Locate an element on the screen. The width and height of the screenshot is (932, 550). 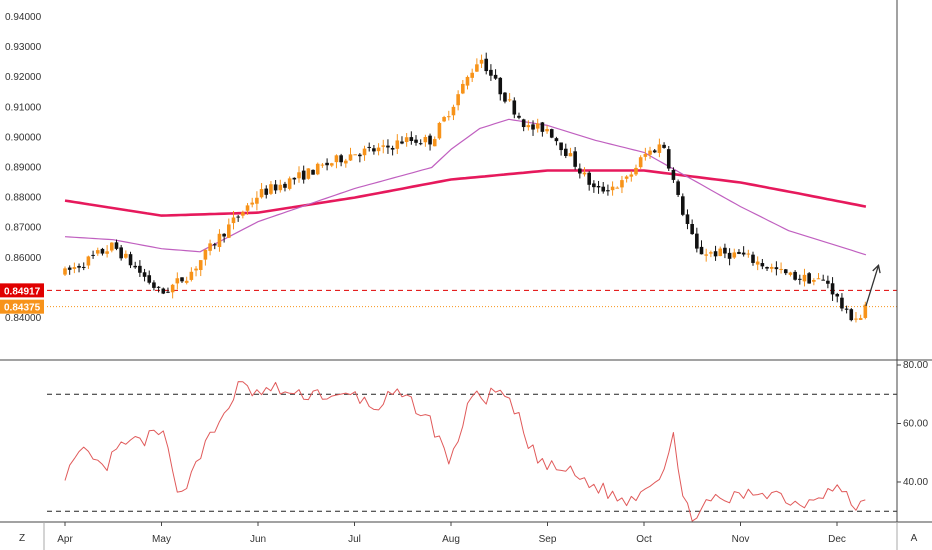
arrow-shaft is located at coordinates (872, 286).